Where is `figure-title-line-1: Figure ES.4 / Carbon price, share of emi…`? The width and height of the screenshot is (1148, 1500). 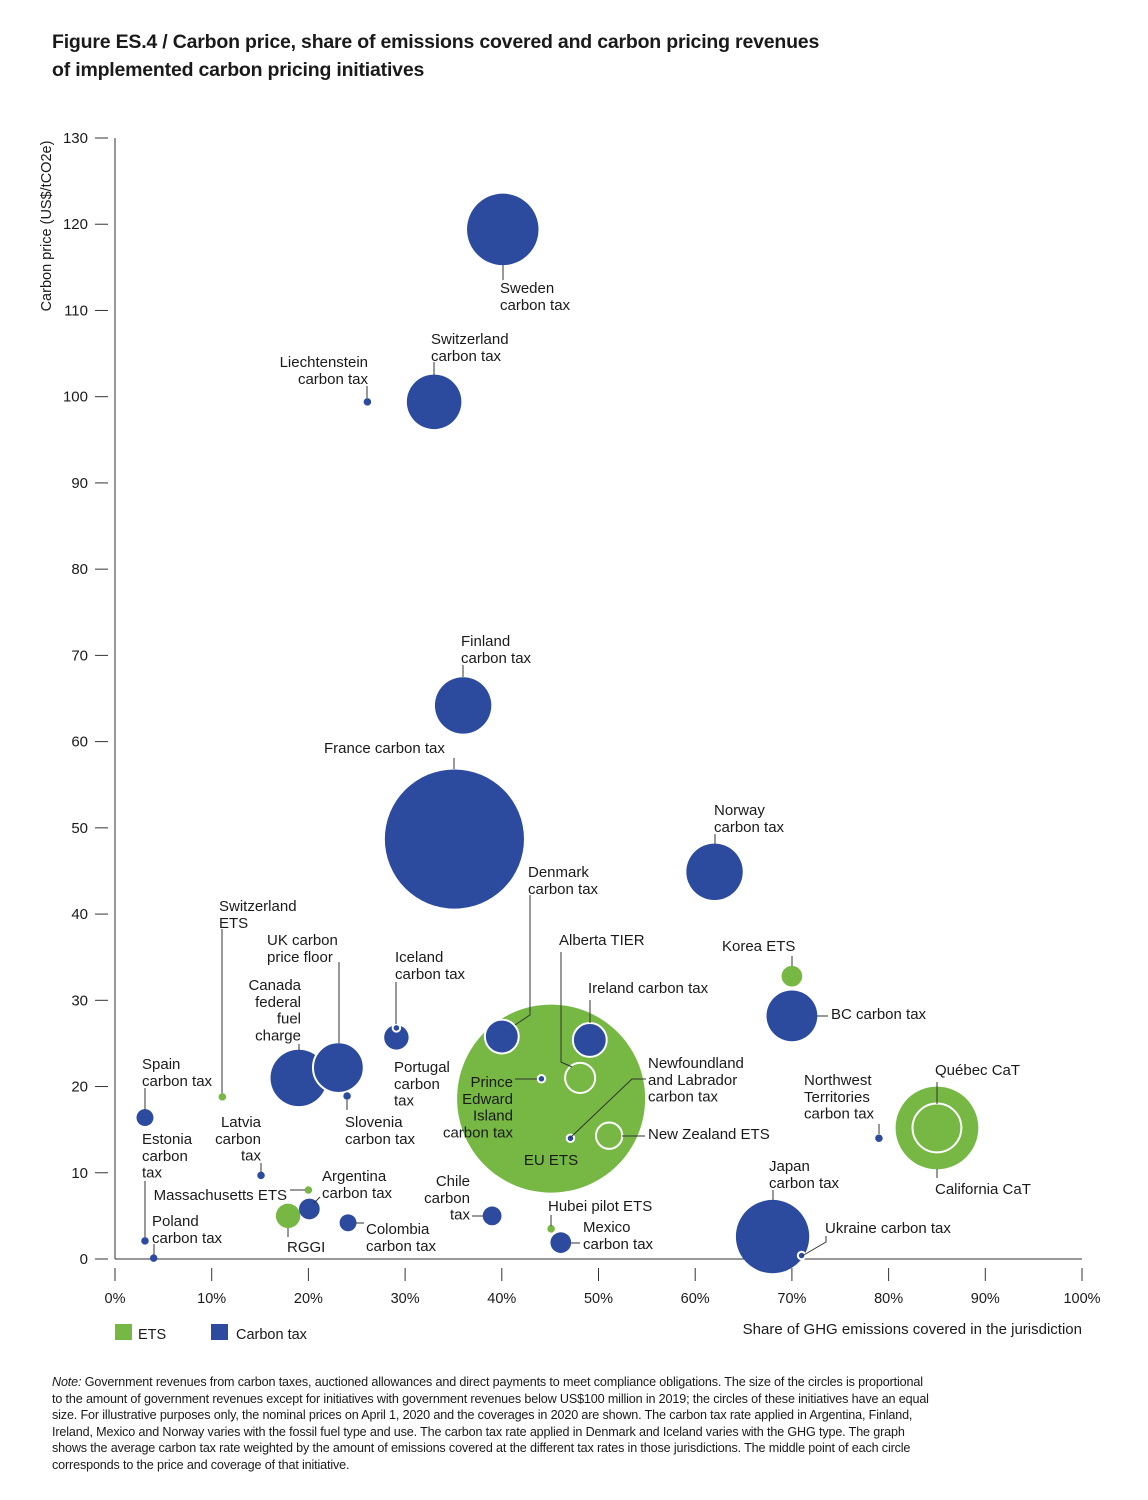
figure-title-line-1: Figure ES.4 / Carbon price, share of emi… is located at coordinates (436, 42).